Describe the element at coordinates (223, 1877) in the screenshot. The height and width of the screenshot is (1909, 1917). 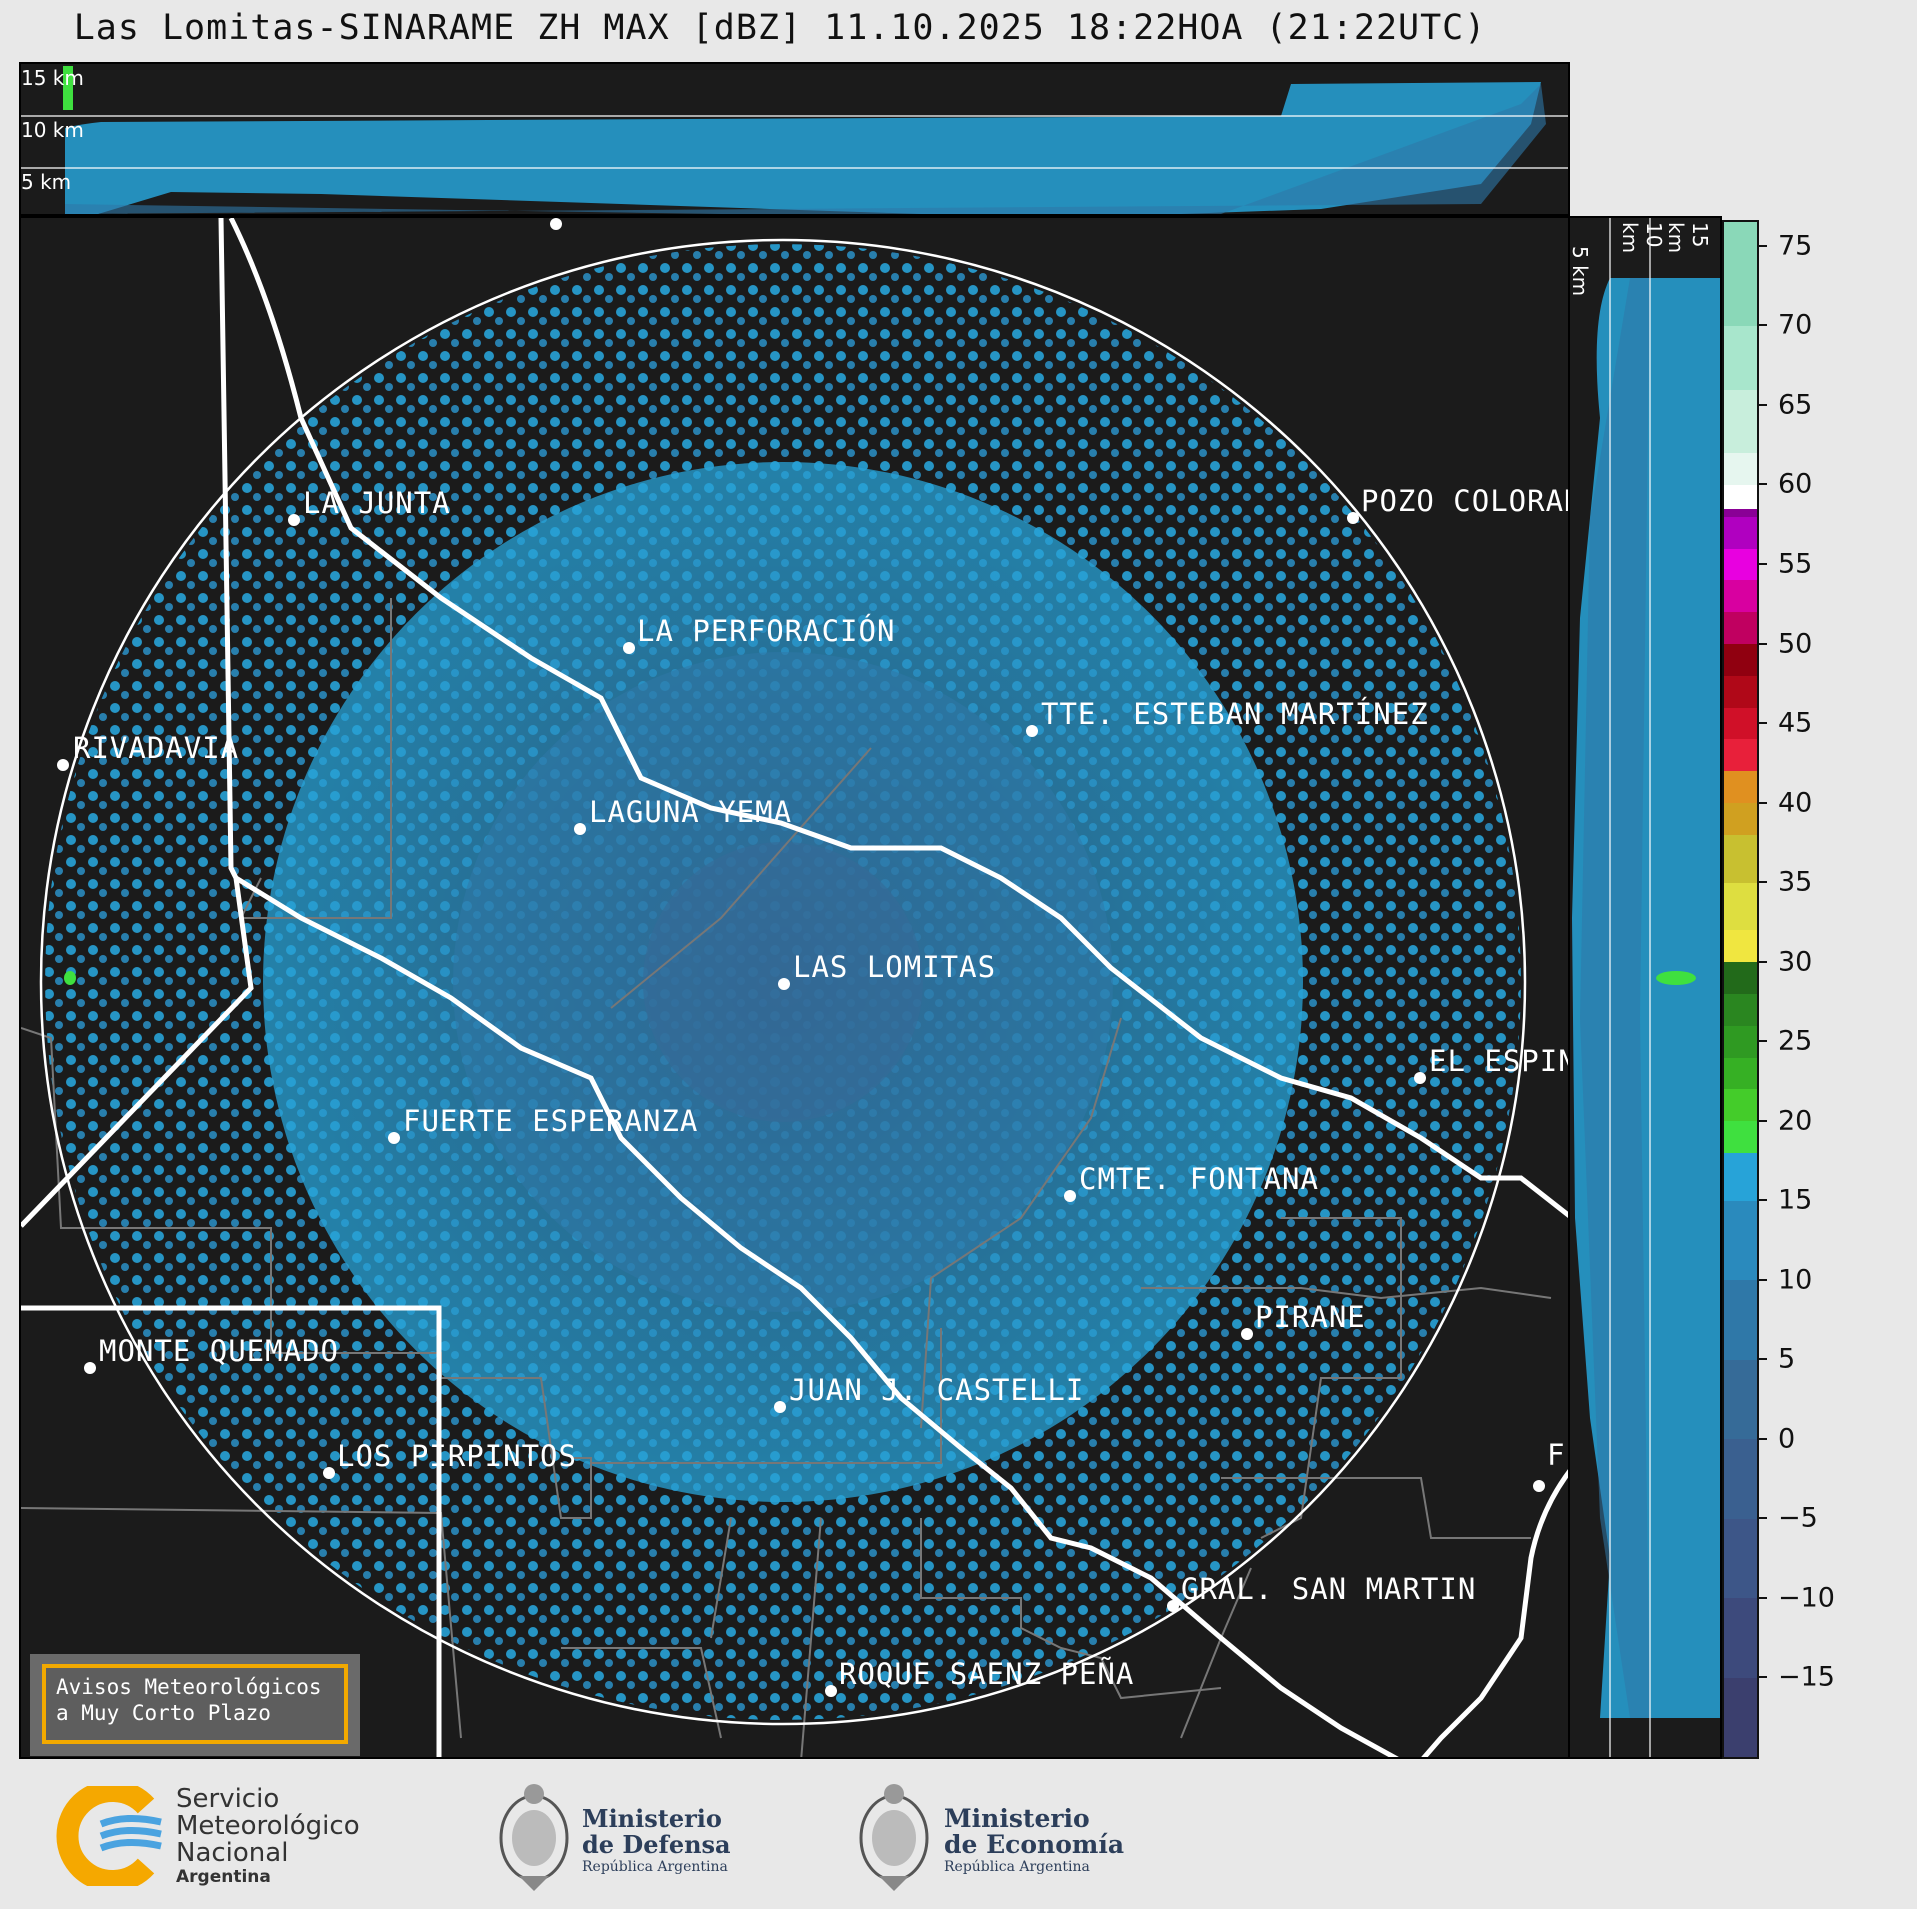
I see `smn-line4: Argentina` at that location.